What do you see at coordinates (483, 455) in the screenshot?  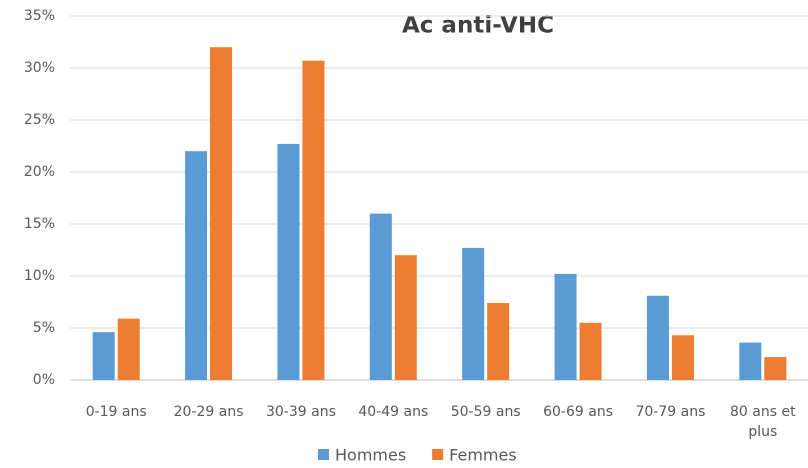 I see `legend-label: Femmes` at bounding box center [483, 455].